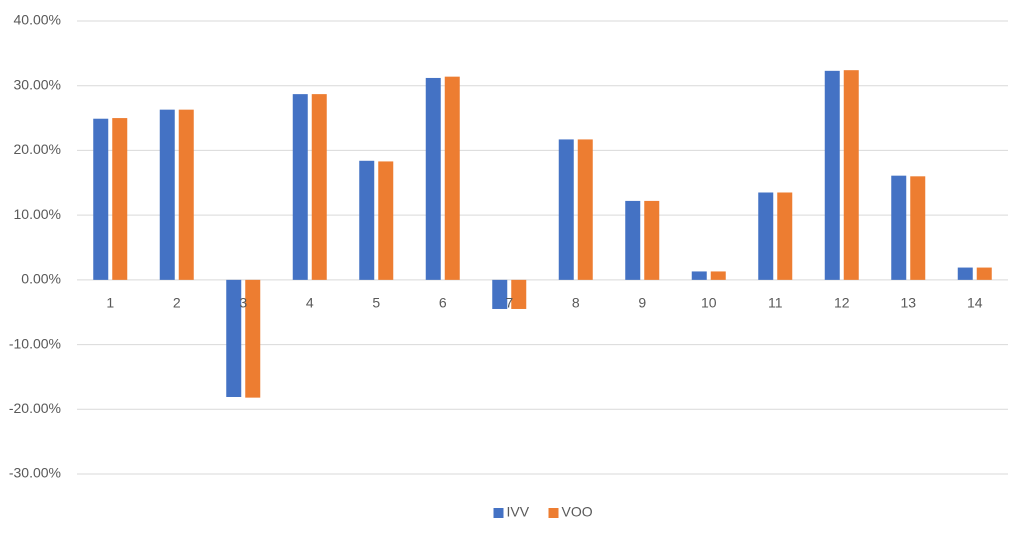 The width and height of the screenshot is (1024, 536). What do you see at coordinates (376, 303) in the screenshot?
I see `x-tick-label: 5` at bounding box center [376, 303].